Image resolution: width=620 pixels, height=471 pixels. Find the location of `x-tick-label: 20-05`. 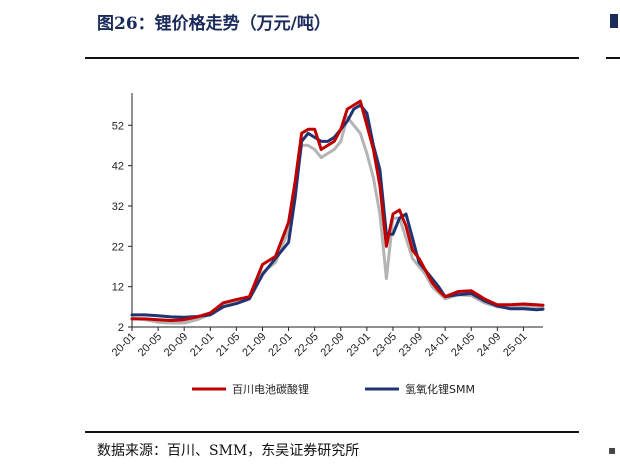

x-tick-label: 20-05 is located at coordinates (150, 345).